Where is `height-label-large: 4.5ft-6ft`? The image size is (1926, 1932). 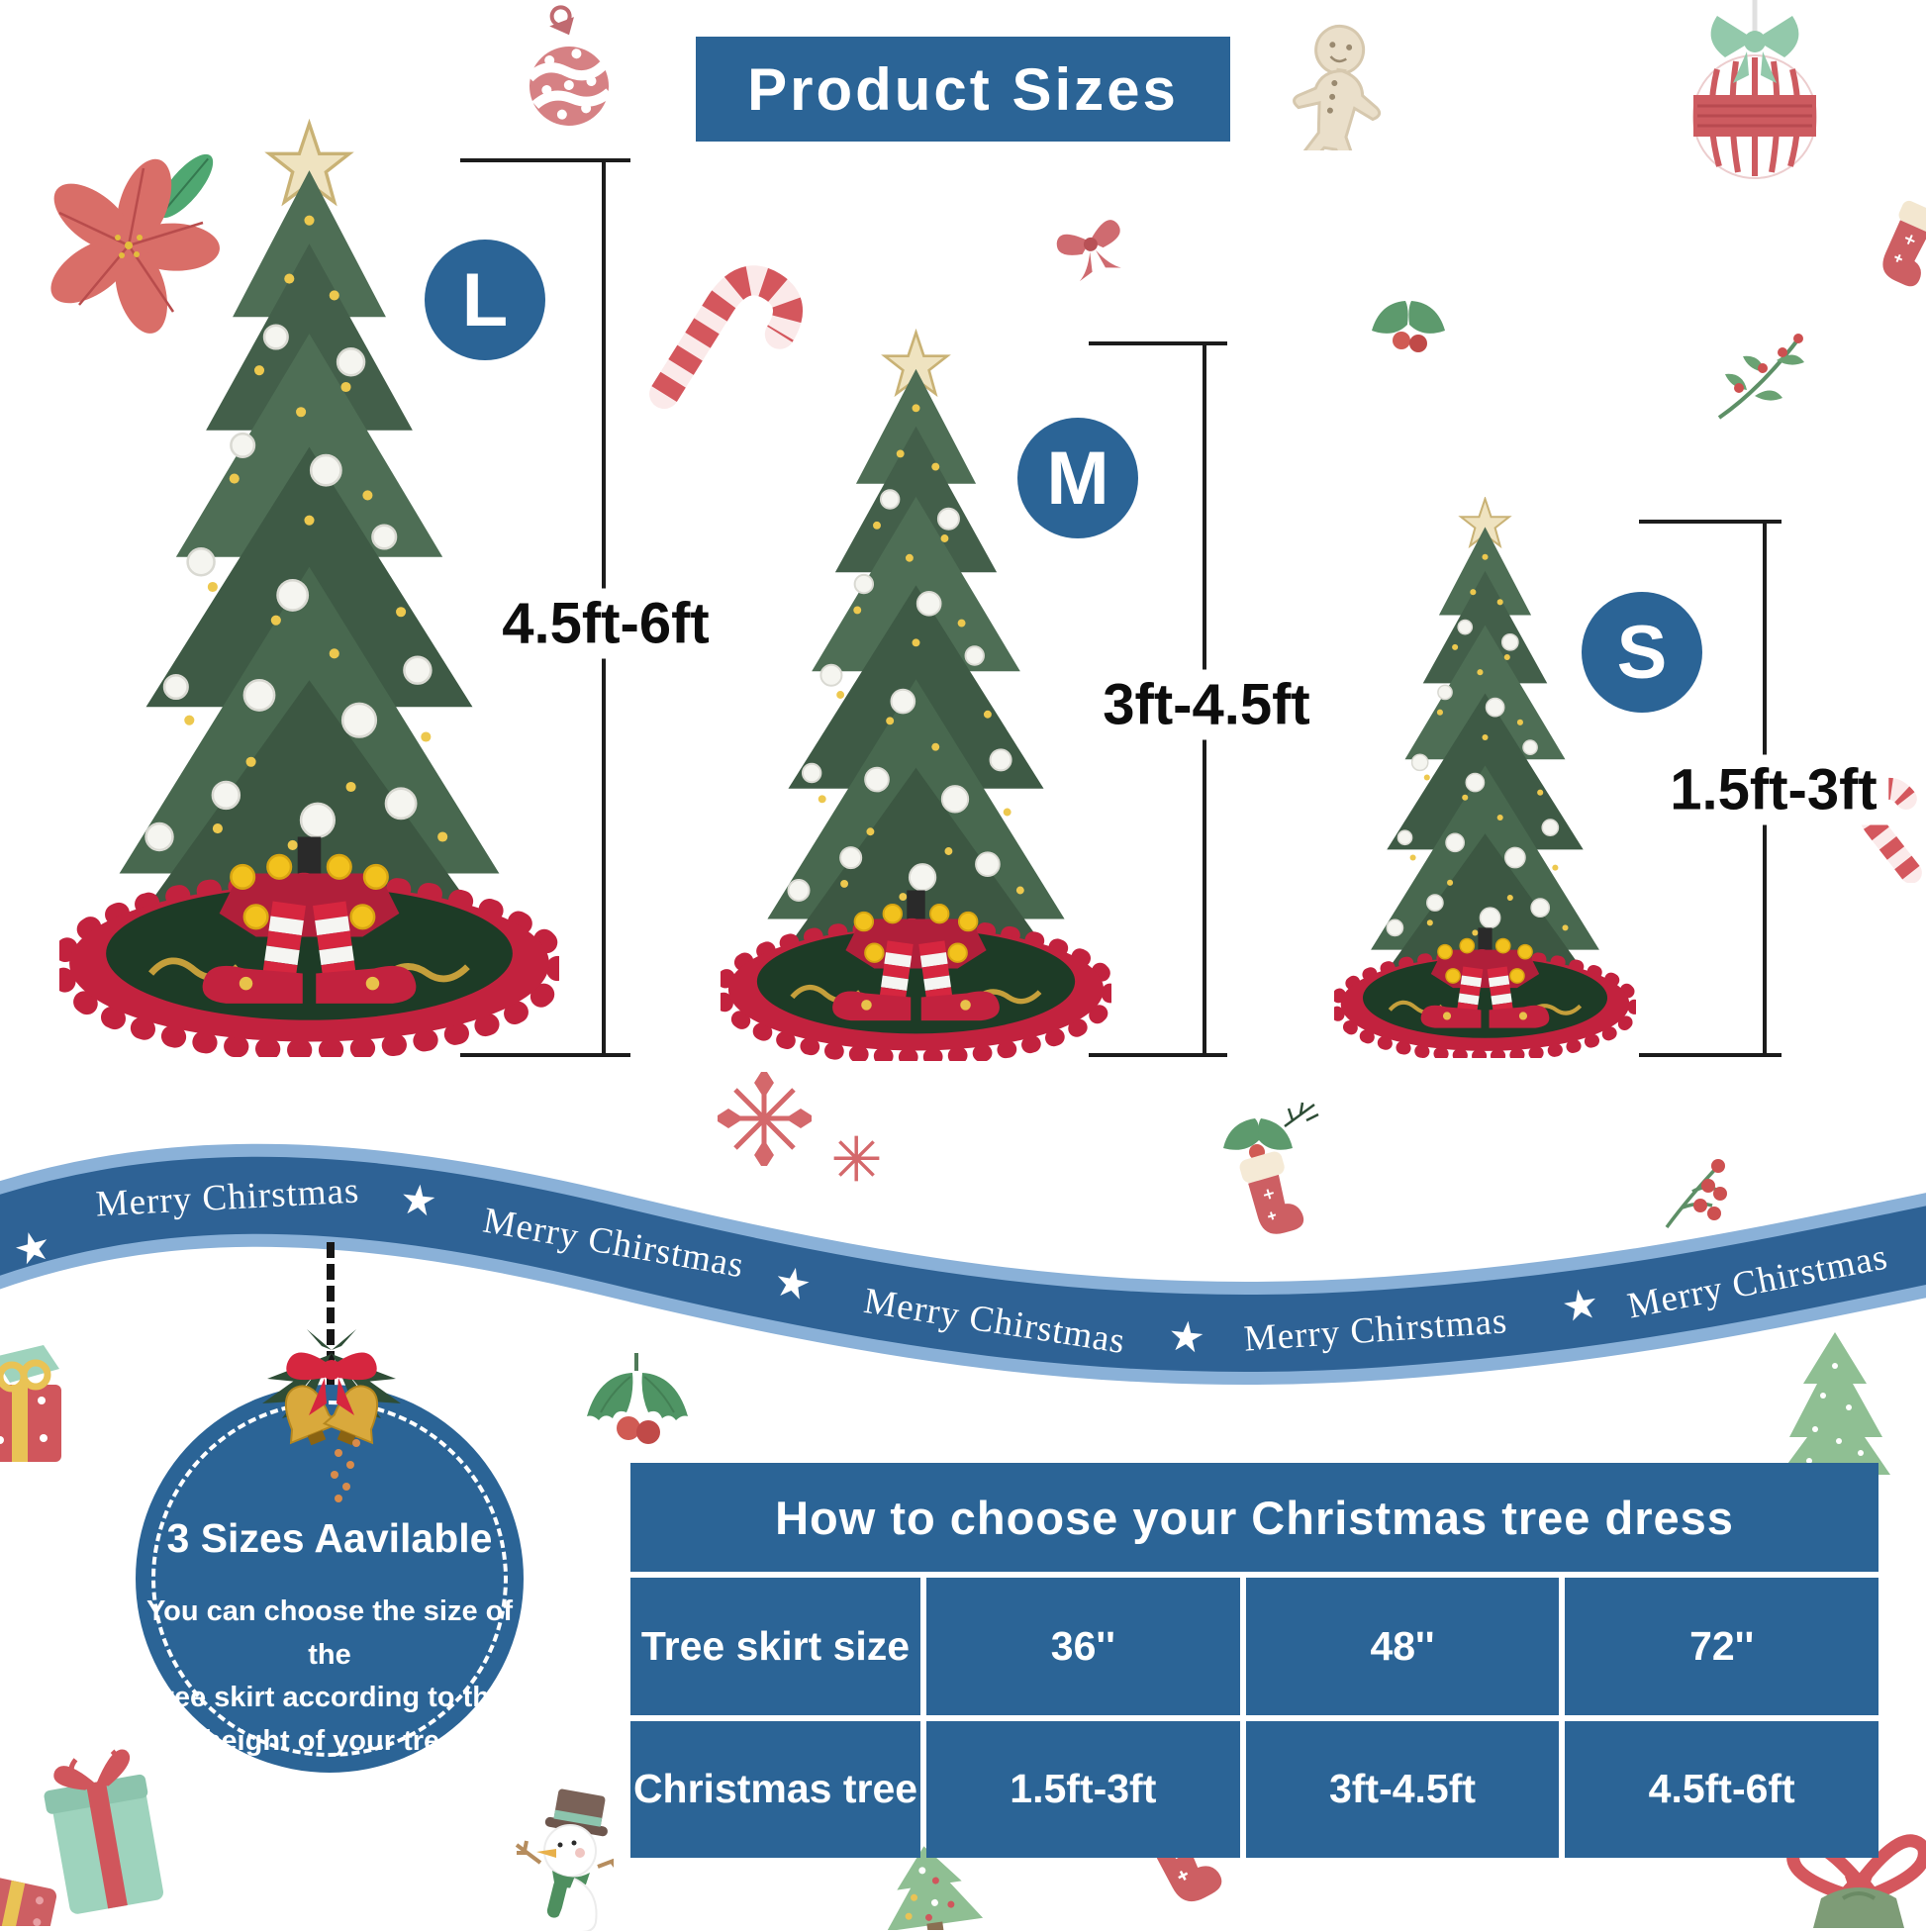
height-label-large: 4.5ft-6ft is located at coordinates (606, 623).